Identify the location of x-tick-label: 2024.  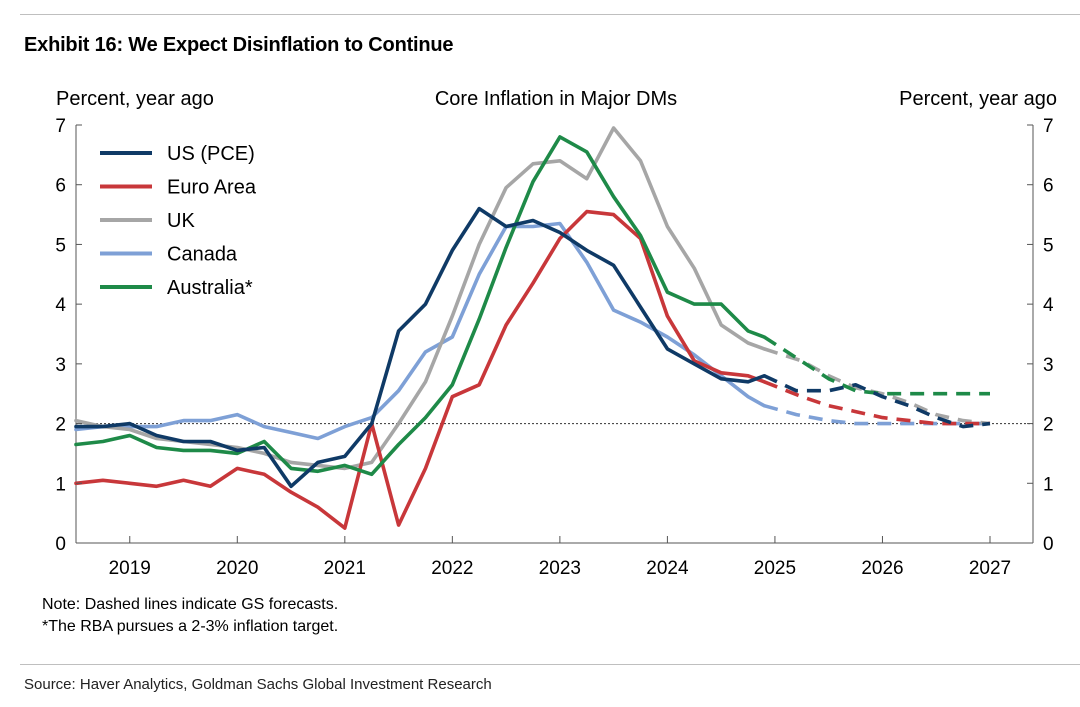
(667, 568).